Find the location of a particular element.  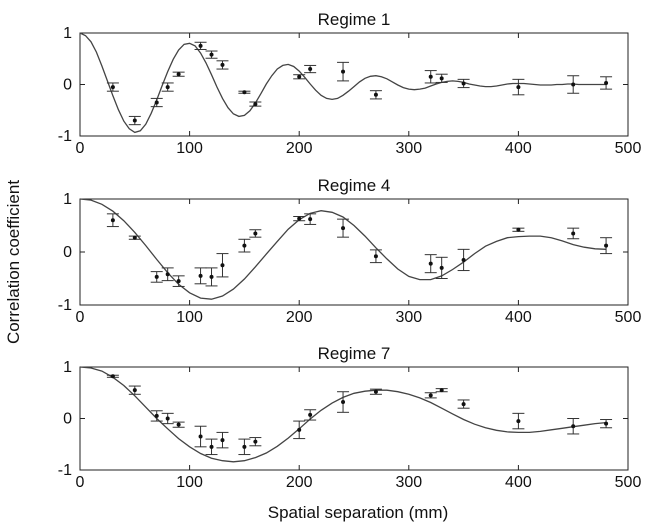

x-tick-label: 200 is located at coordinates (299, 148).